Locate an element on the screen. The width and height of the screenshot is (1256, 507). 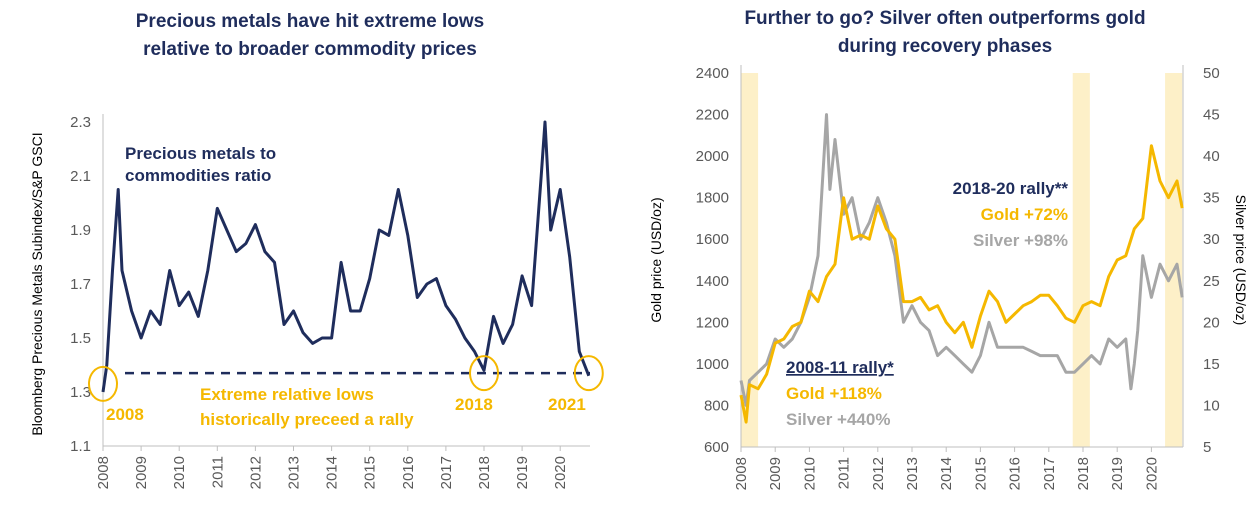
rally-2008-silver: Silver +440% is located at coordinates (838, 419).